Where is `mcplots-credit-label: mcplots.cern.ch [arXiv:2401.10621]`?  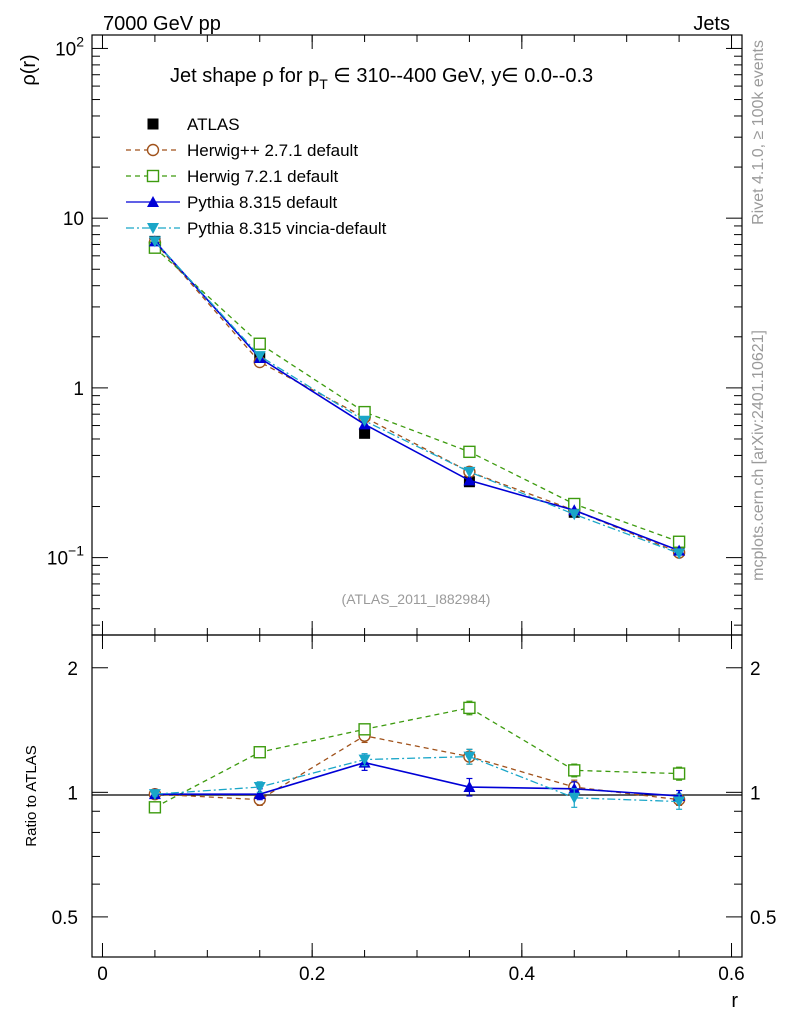 mcplots-credit-label: mcplots.cern.ch [arXiv:2401.10621] is located at coordinates (758, 455).